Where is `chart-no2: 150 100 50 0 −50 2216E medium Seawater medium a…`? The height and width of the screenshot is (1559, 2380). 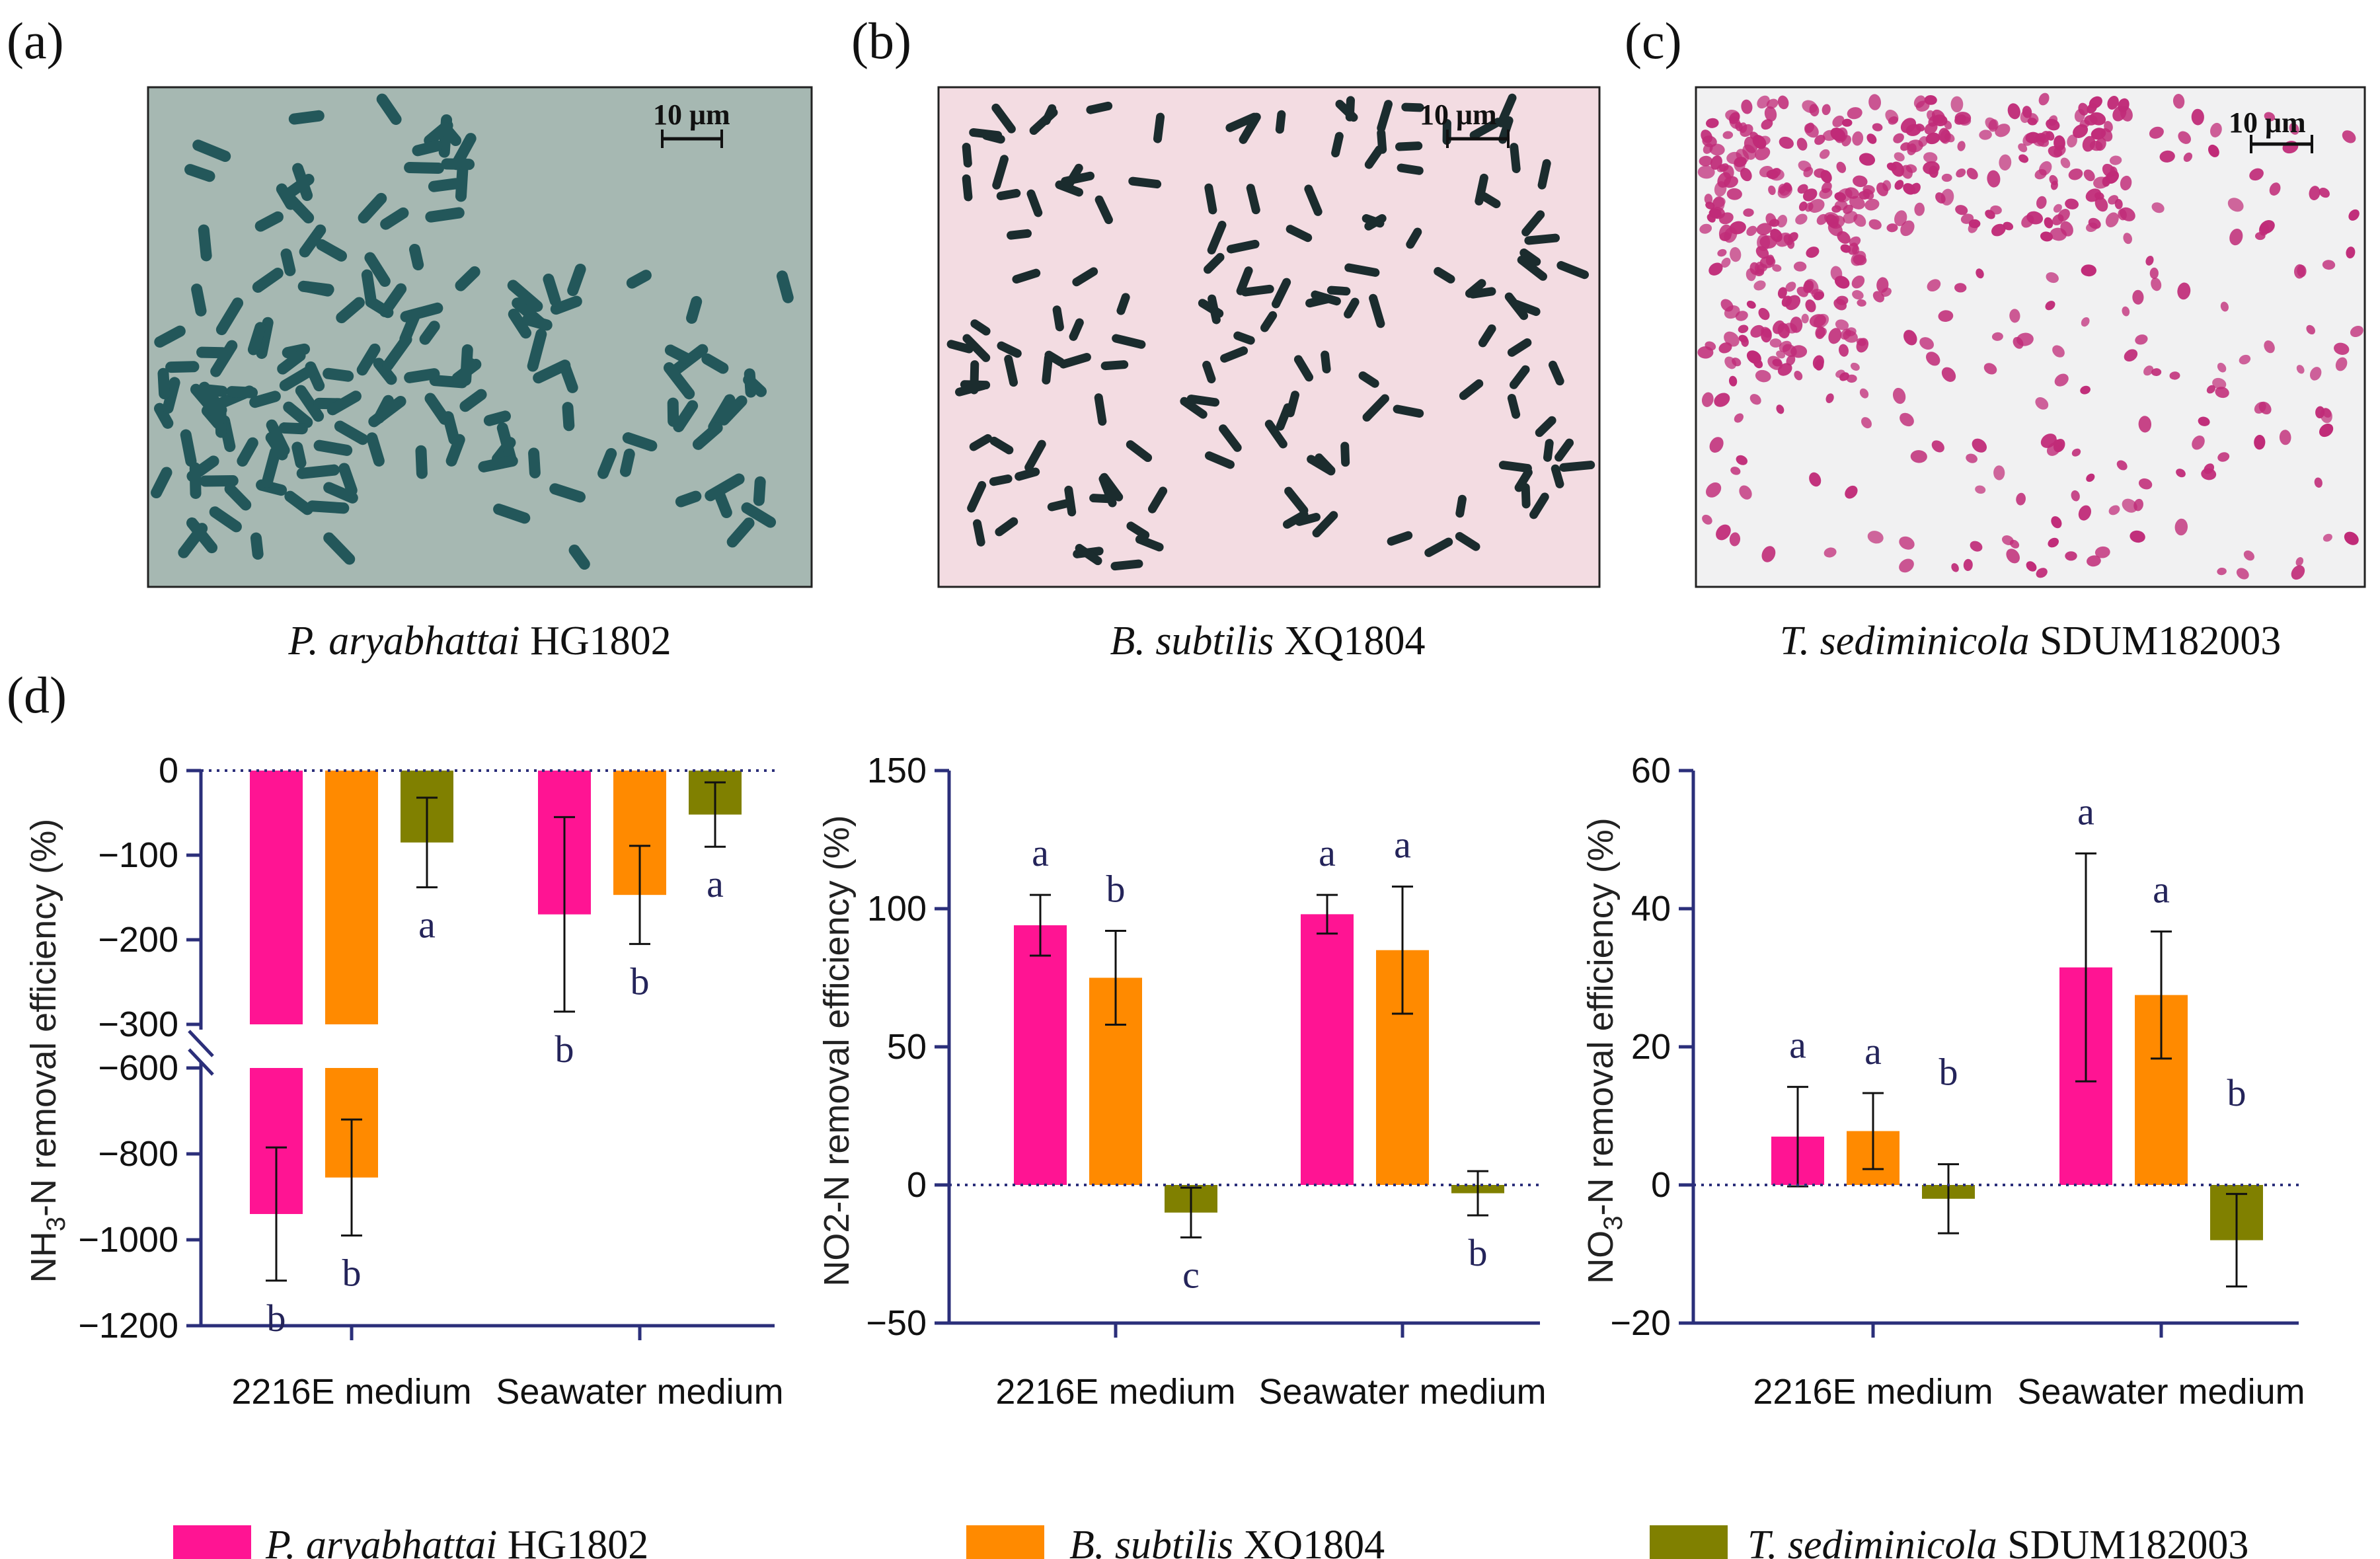 chart-no2: 150 100 50 0 −50 2216E medium Seawater medium a… is located at coordinates (1182, 1081).